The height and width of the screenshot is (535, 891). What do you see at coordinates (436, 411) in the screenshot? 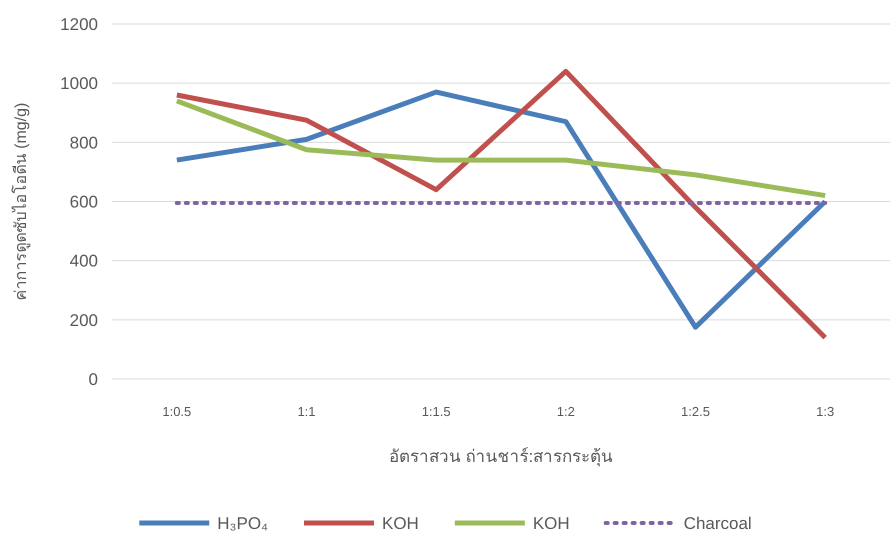
I see `x-tick-label: 1:1.5` at bounding box center [436, 411].